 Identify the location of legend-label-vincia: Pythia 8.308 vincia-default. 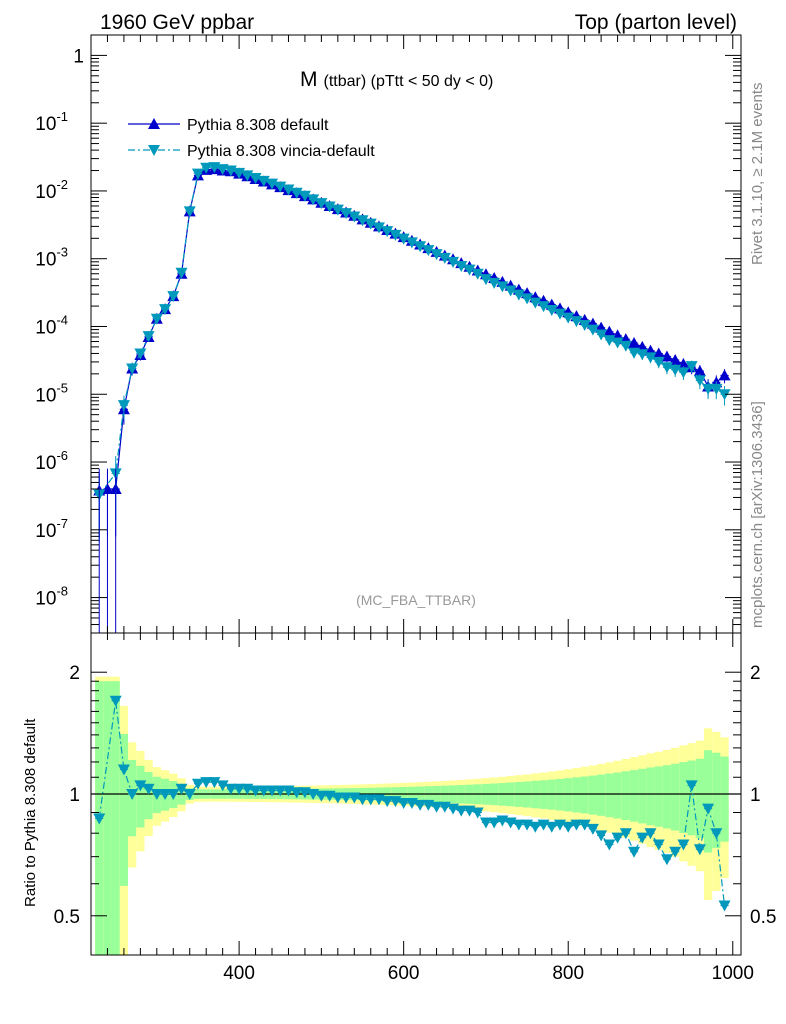
(281, 151).